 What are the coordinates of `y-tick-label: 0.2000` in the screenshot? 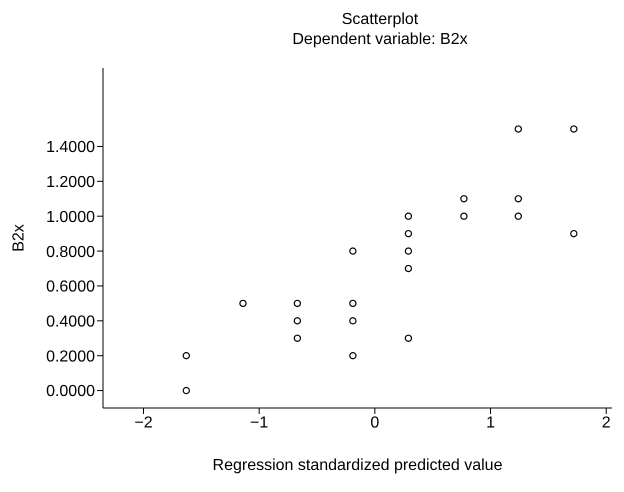 It's located at (71, 357).